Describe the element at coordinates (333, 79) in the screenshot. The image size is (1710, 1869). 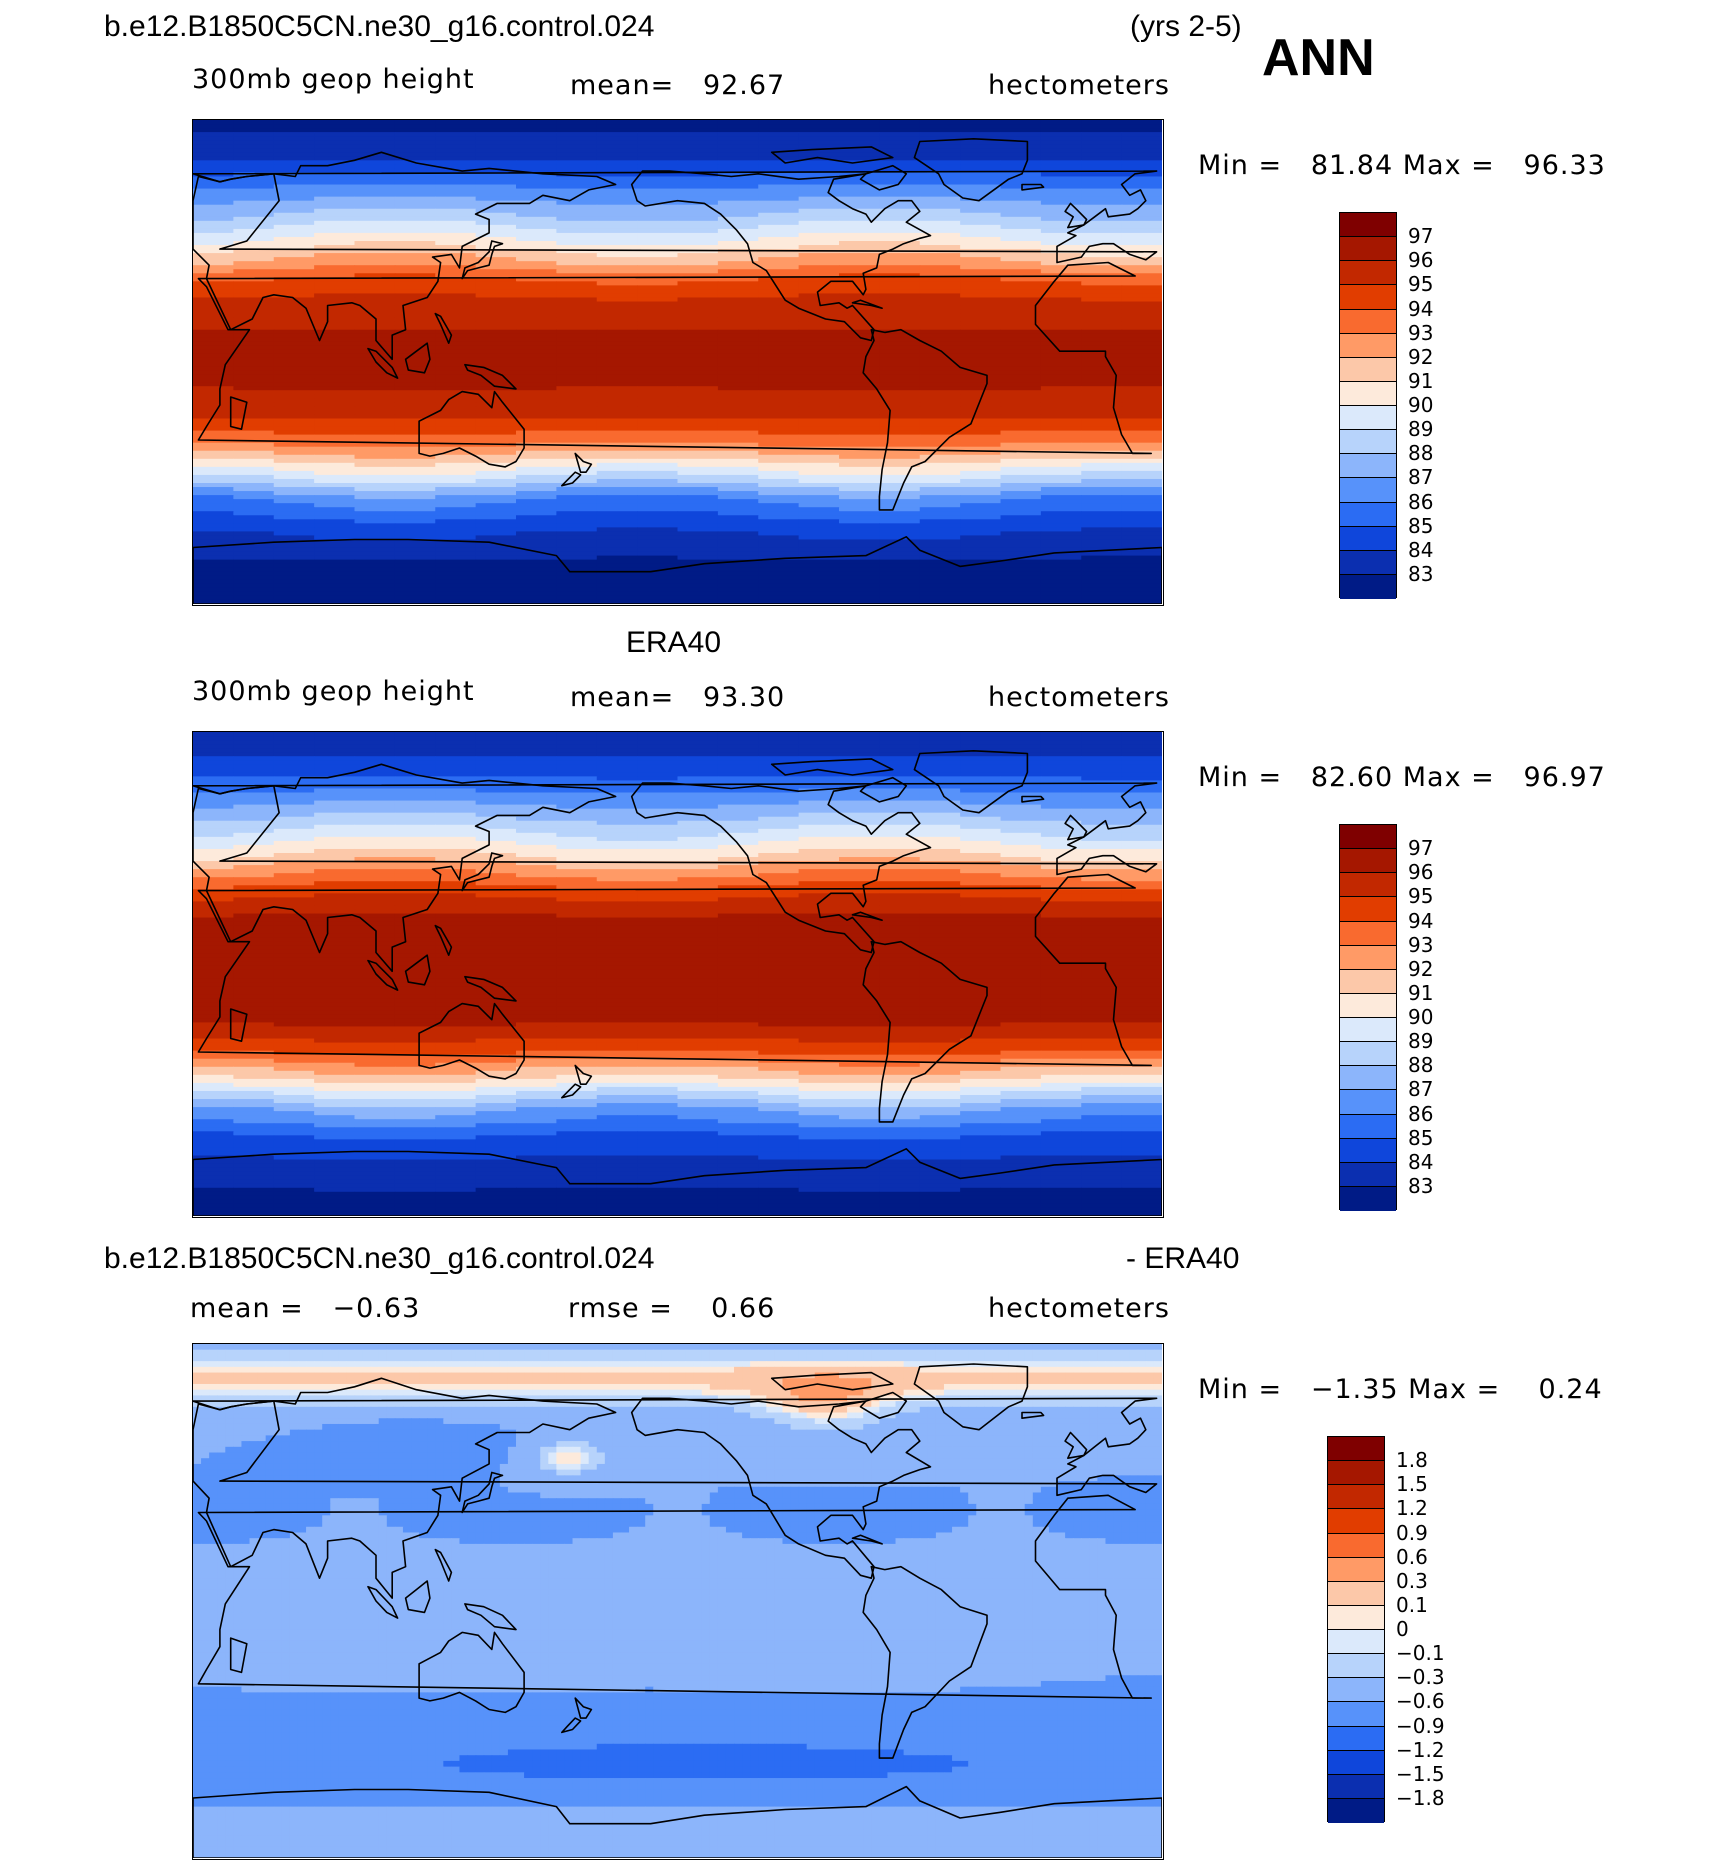
I see `panel1-variable-label: 300mb geop height` at that location.